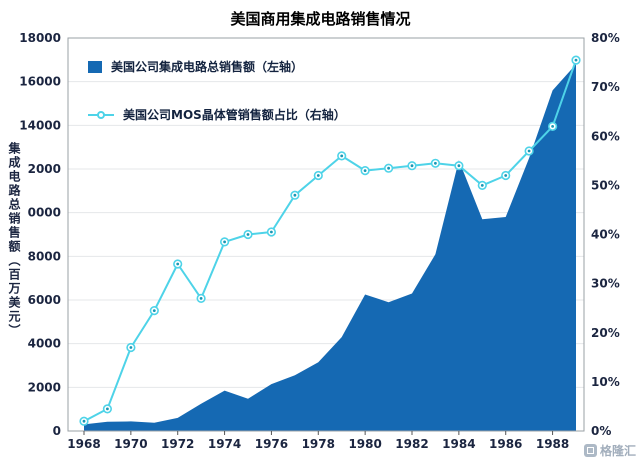 The image size is (641, 462). I want to click on line-swatch-marker, so click(101, 114).